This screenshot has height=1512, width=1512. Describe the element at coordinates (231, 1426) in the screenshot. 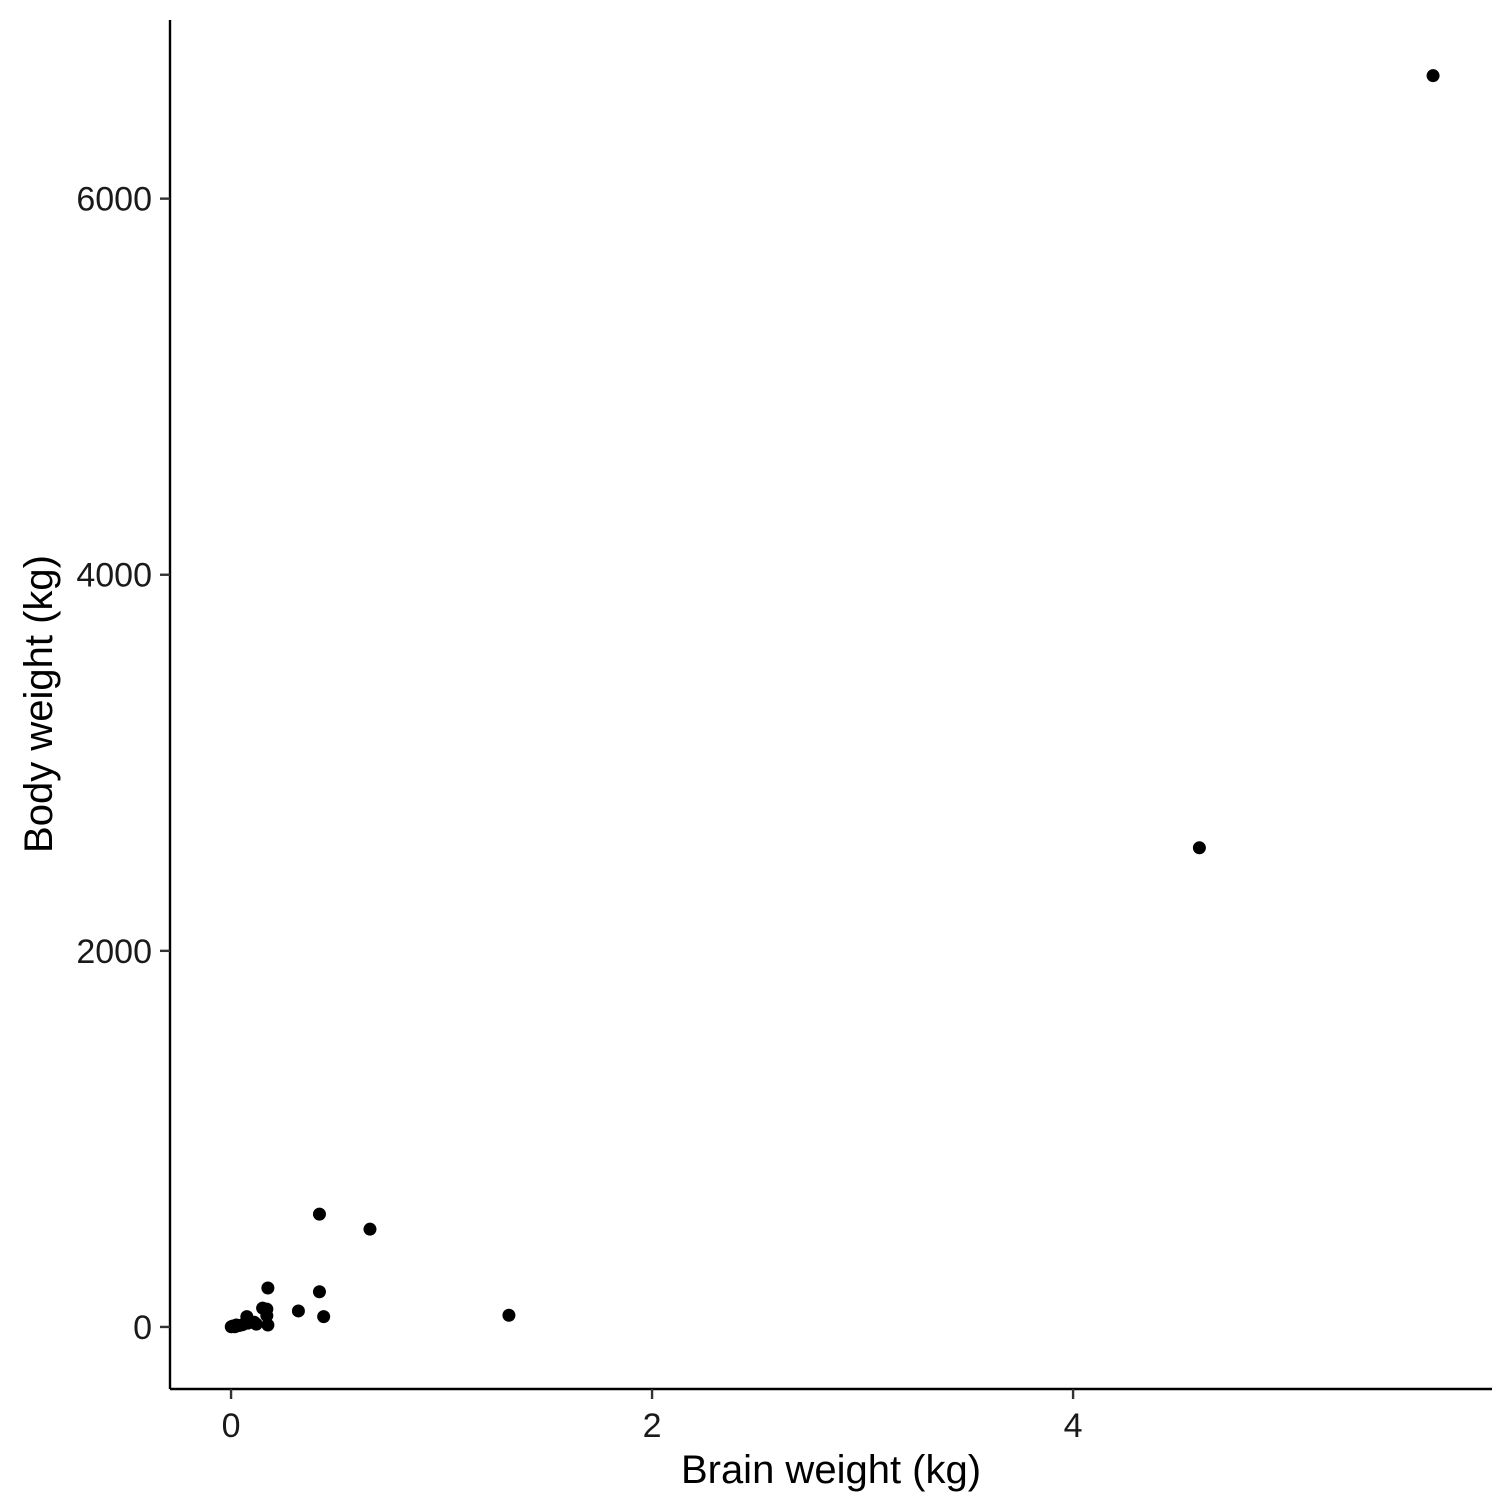

I see `x-tick-label: 0` at that location.